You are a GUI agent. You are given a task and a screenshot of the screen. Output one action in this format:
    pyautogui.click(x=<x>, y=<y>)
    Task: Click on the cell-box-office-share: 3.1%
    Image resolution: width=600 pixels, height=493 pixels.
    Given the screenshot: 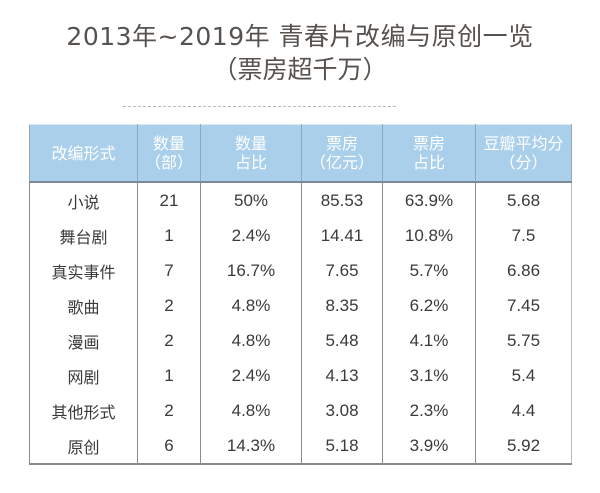 What is the action you would take?
    pyautogui.click(x=429, y=375)
    